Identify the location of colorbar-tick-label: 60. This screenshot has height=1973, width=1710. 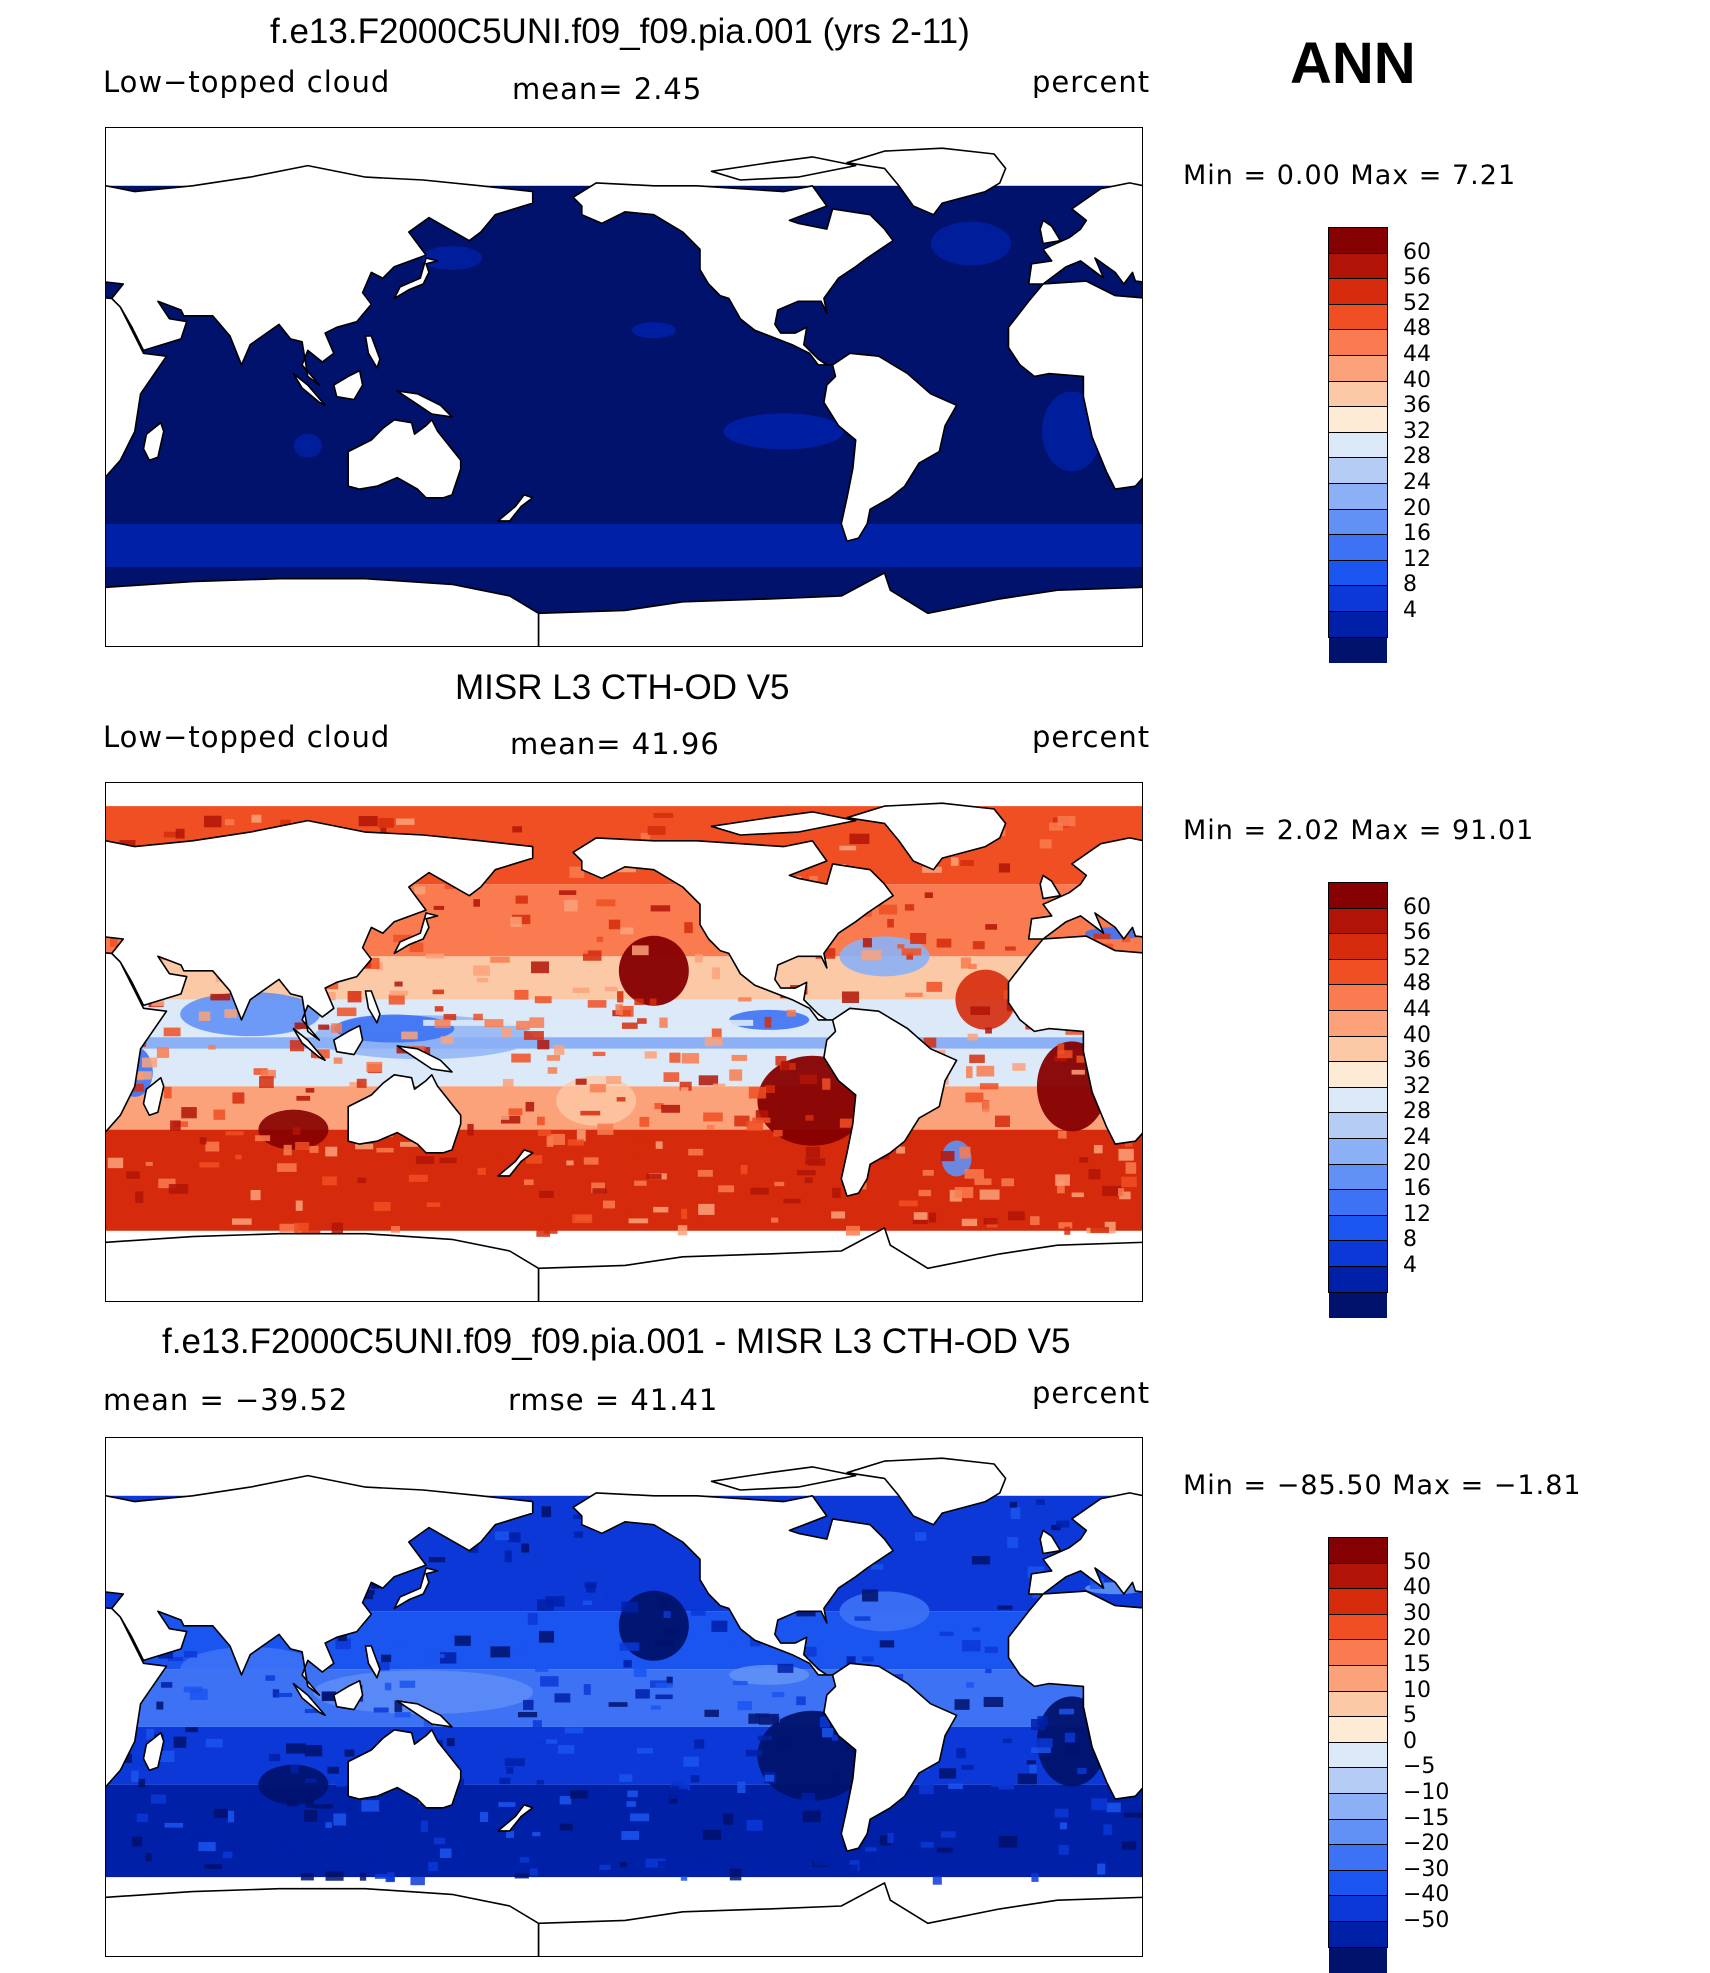
(1417, 907).